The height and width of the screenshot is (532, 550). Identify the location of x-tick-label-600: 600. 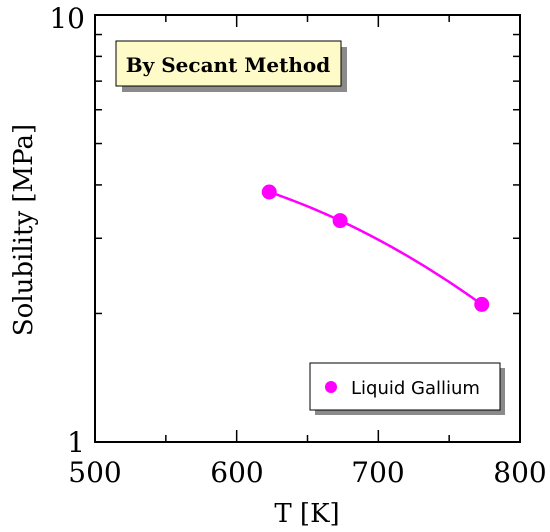
(236, 472).